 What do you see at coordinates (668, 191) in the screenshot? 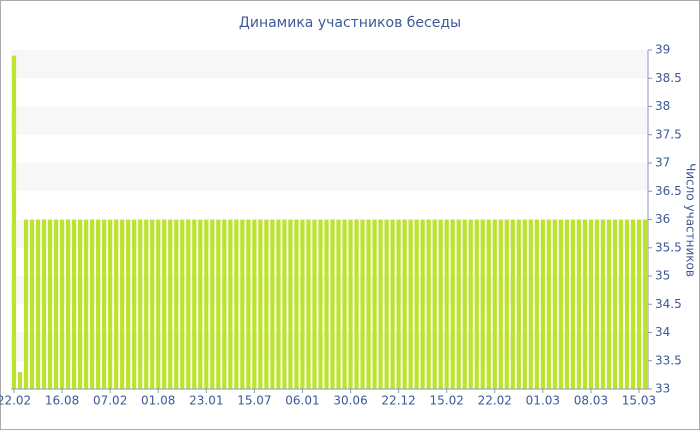
I see `y-tick-label: 36.5` at bounding box center [668, 191].